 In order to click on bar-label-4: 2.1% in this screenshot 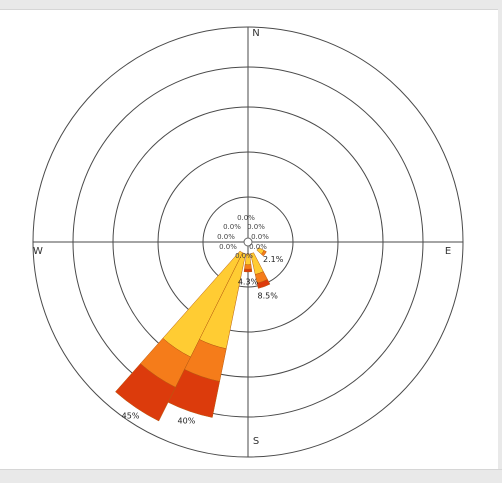, I will do `click(273, 259)`.